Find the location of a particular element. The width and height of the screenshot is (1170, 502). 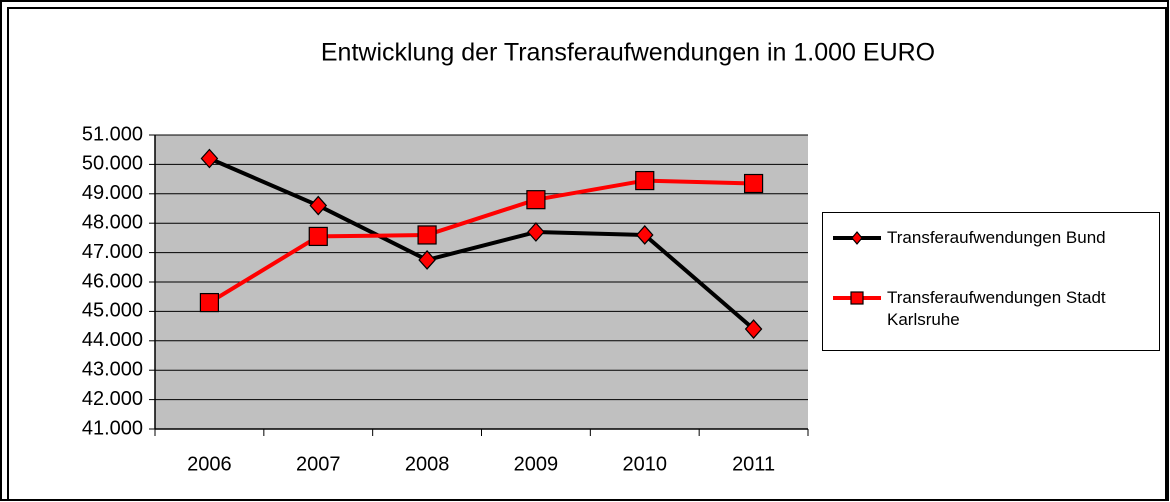

y-tick-label: 51.000 is located at coordinates (112, 134).